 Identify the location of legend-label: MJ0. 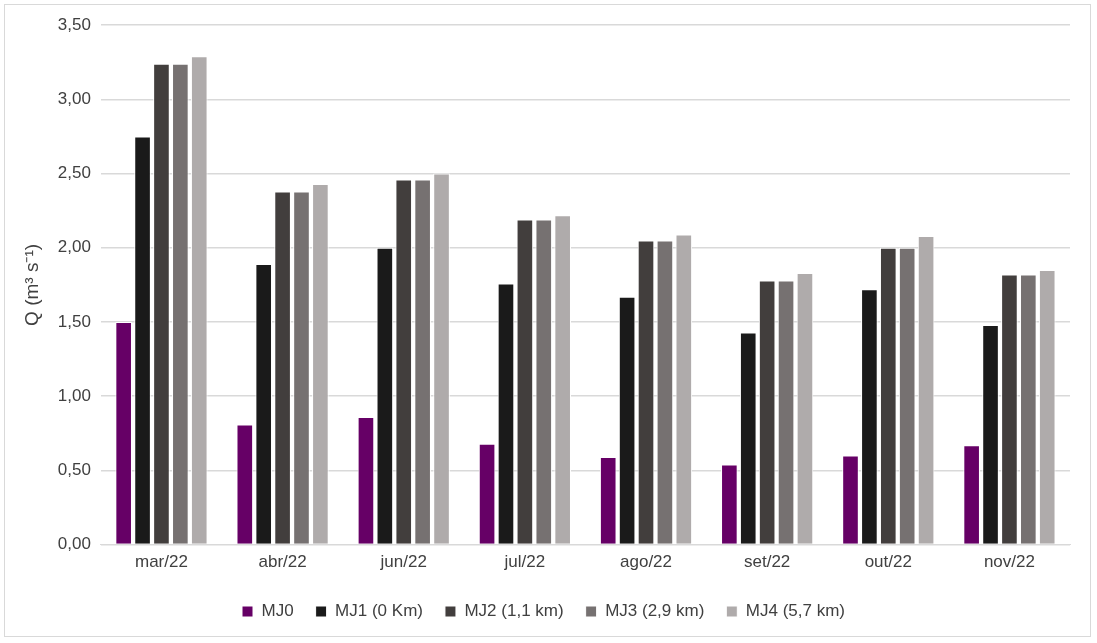
(277, 611).